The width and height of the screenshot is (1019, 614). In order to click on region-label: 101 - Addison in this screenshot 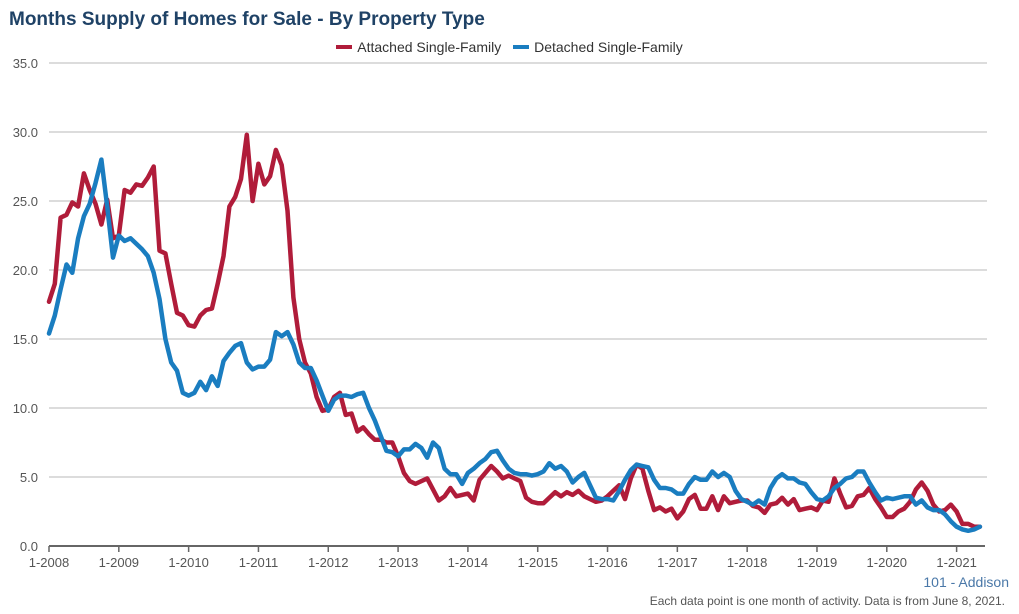, I will do `click(966, 582)`.